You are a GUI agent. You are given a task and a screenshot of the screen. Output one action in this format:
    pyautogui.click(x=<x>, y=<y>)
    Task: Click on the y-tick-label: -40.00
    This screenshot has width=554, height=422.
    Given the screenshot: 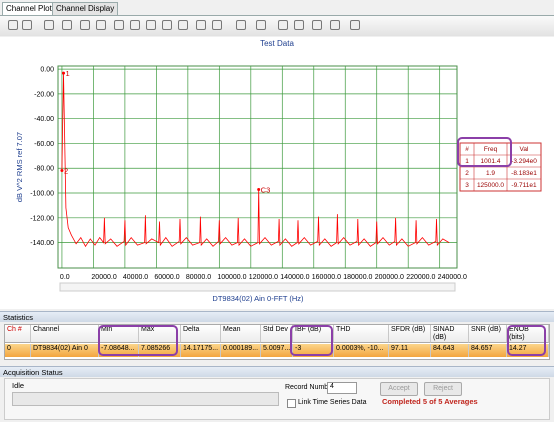 What is the action you would take?
    pyautogui.click(x=44, y=119)
    